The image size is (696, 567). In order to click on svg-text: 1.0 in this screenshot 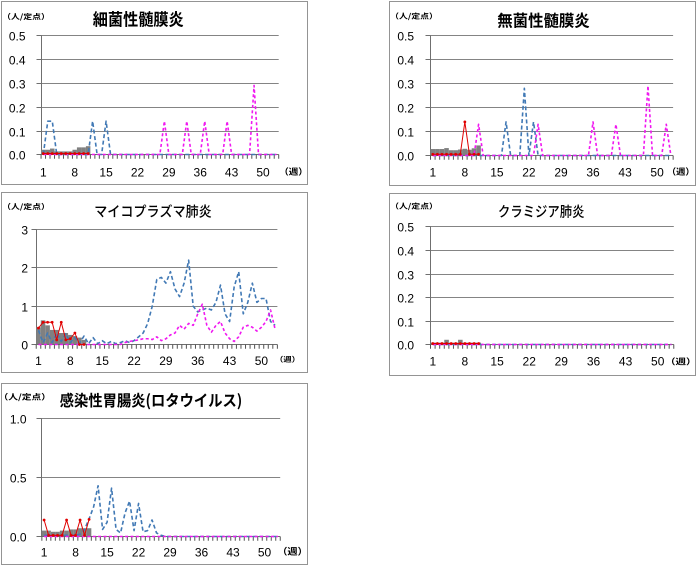, I will do `click(18, 419)`.